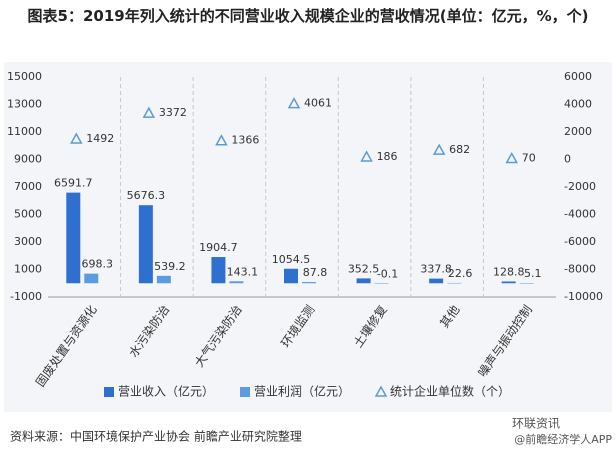  Describe the element at coordinates (533, 273) in the screenshot. I see `data-label: 5.1` at that location.